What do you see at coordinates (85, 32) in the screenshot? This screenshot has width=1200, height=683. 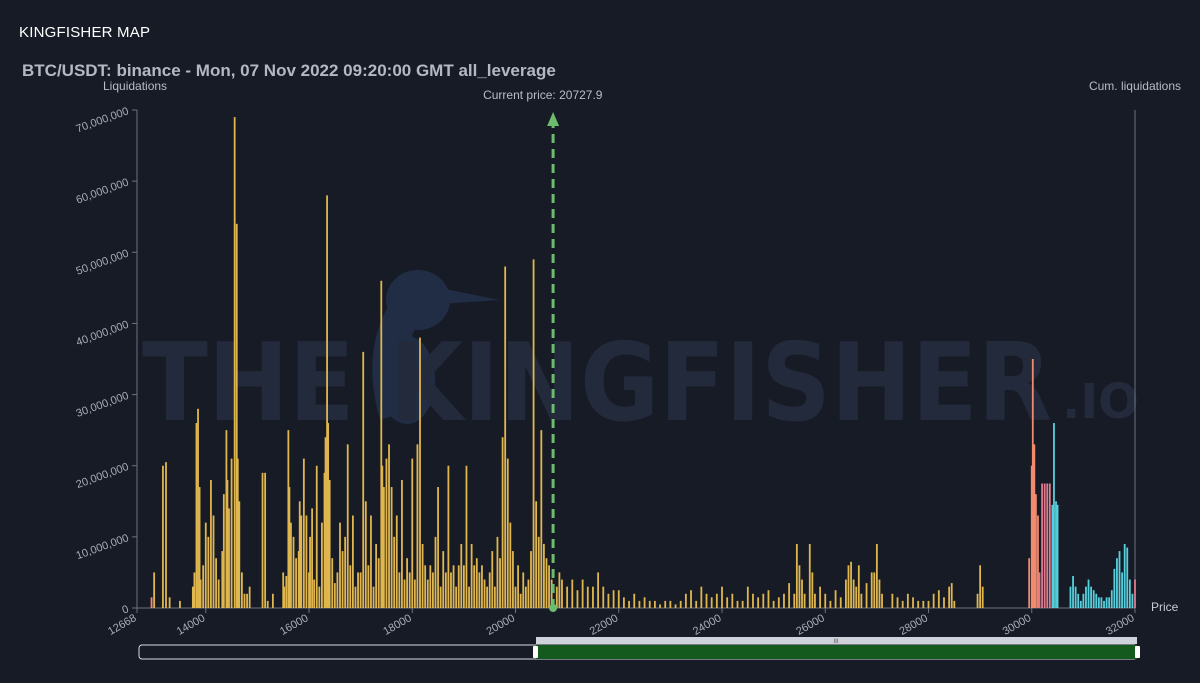 I see `app-title: KINGFISHER MAP` at bounding box center [85, 32].